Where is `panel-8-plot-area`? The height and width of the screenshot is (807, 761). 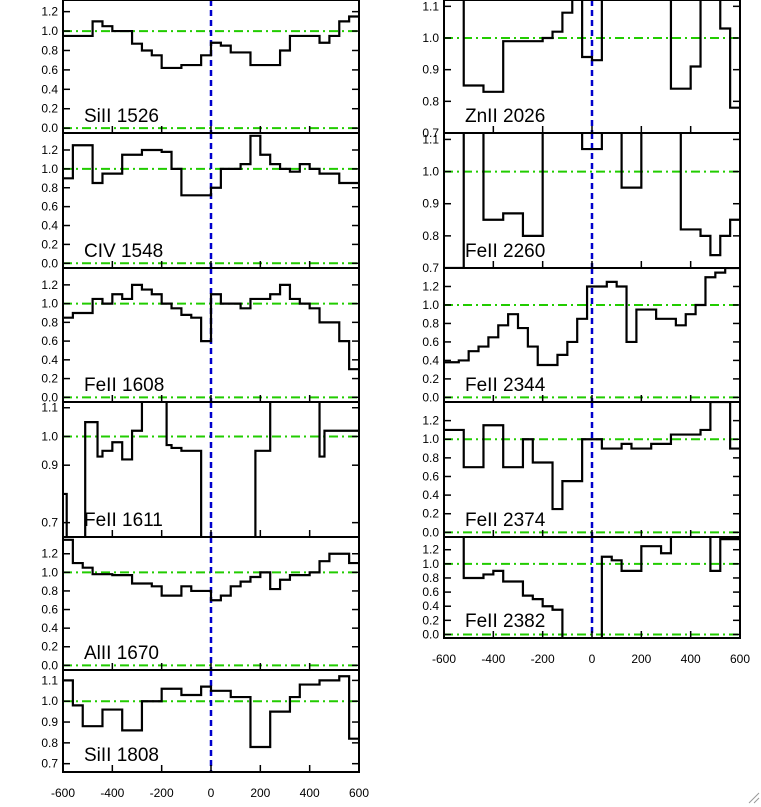
panel-8-plot-area is located at coordinates (592, 200).